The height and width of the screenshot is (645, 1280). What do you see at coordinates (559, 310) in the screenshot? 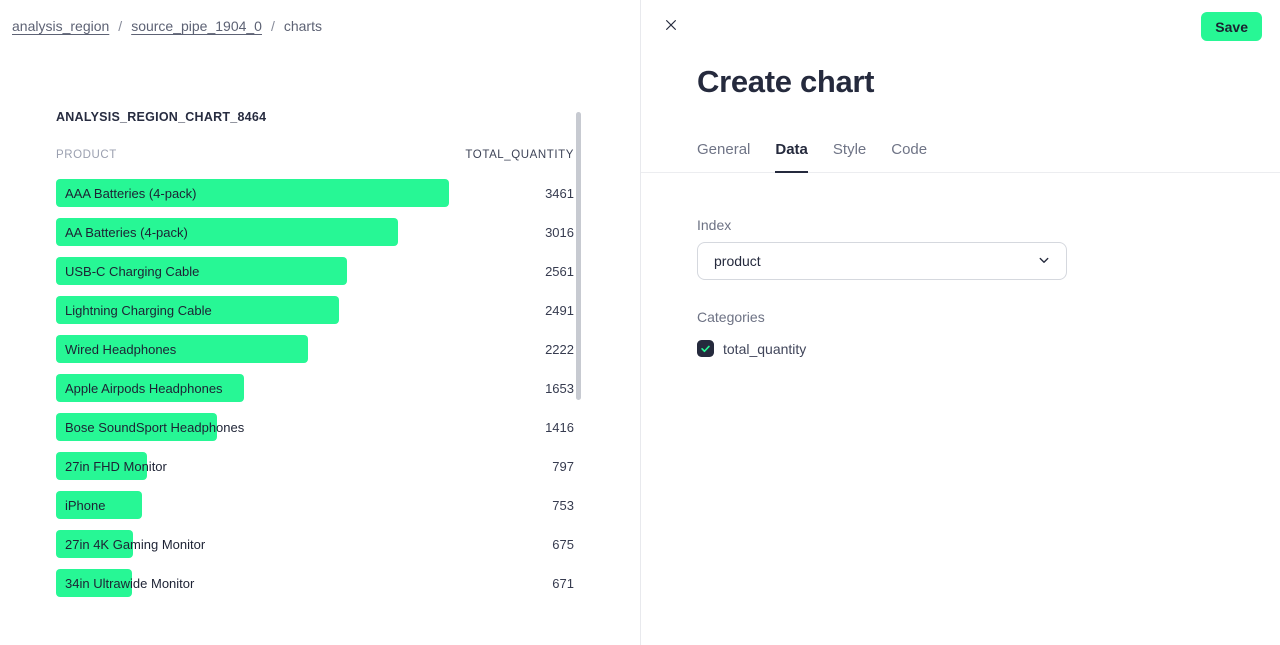
I see `bar-value: 2491` at bounding box center [559, 310].